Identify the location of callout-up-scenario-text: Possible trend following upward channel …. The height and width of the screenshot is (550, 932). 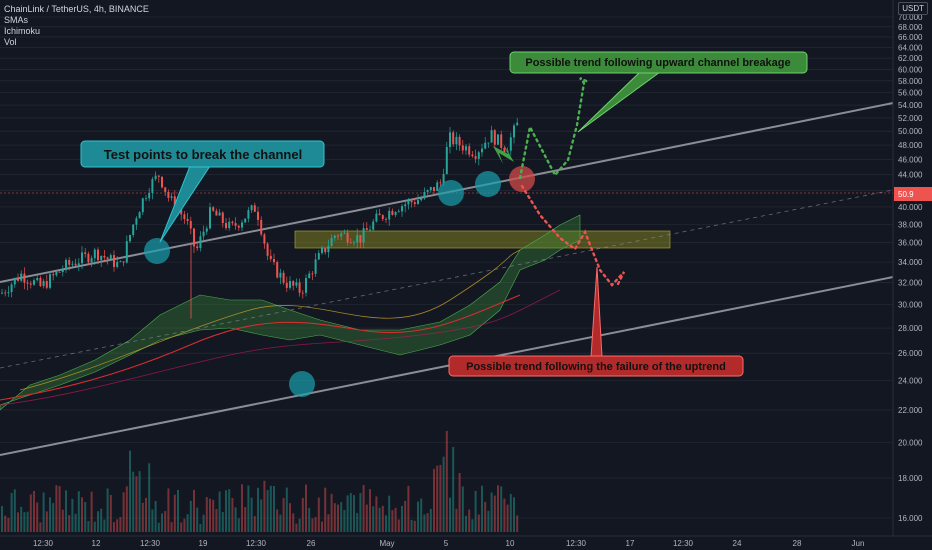
(657, 63).